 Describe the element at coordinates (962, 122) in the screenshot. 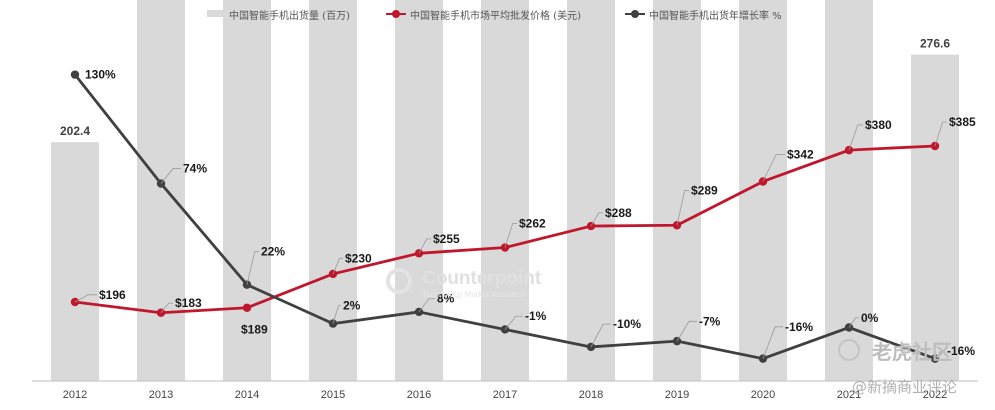

I see `price-label-2022: $385` at that location.